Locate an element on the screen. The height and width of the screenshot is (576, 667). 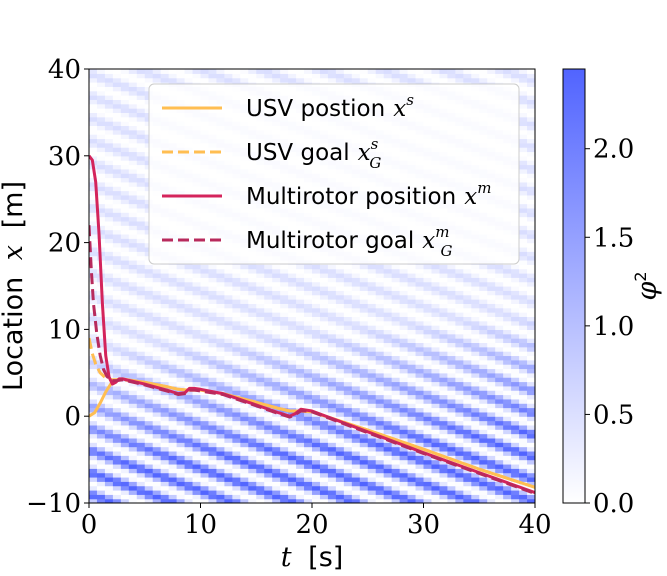
y-axis-label: Location x [m] is located at coordinates (14, 286).